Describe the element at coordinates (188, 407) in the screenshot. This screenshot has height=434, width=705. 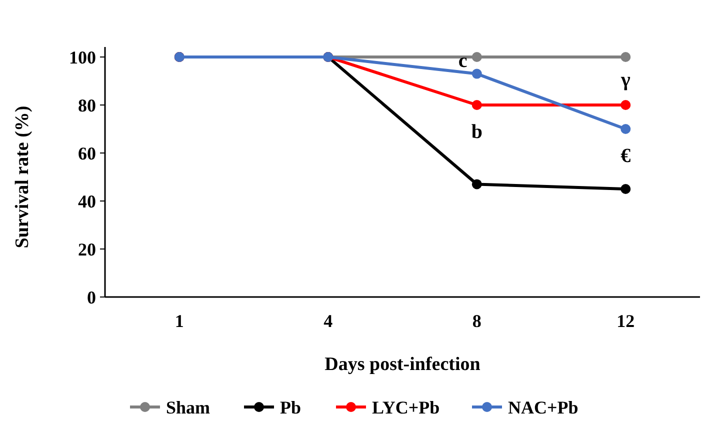
I see `legend-label: Sham` at that location.